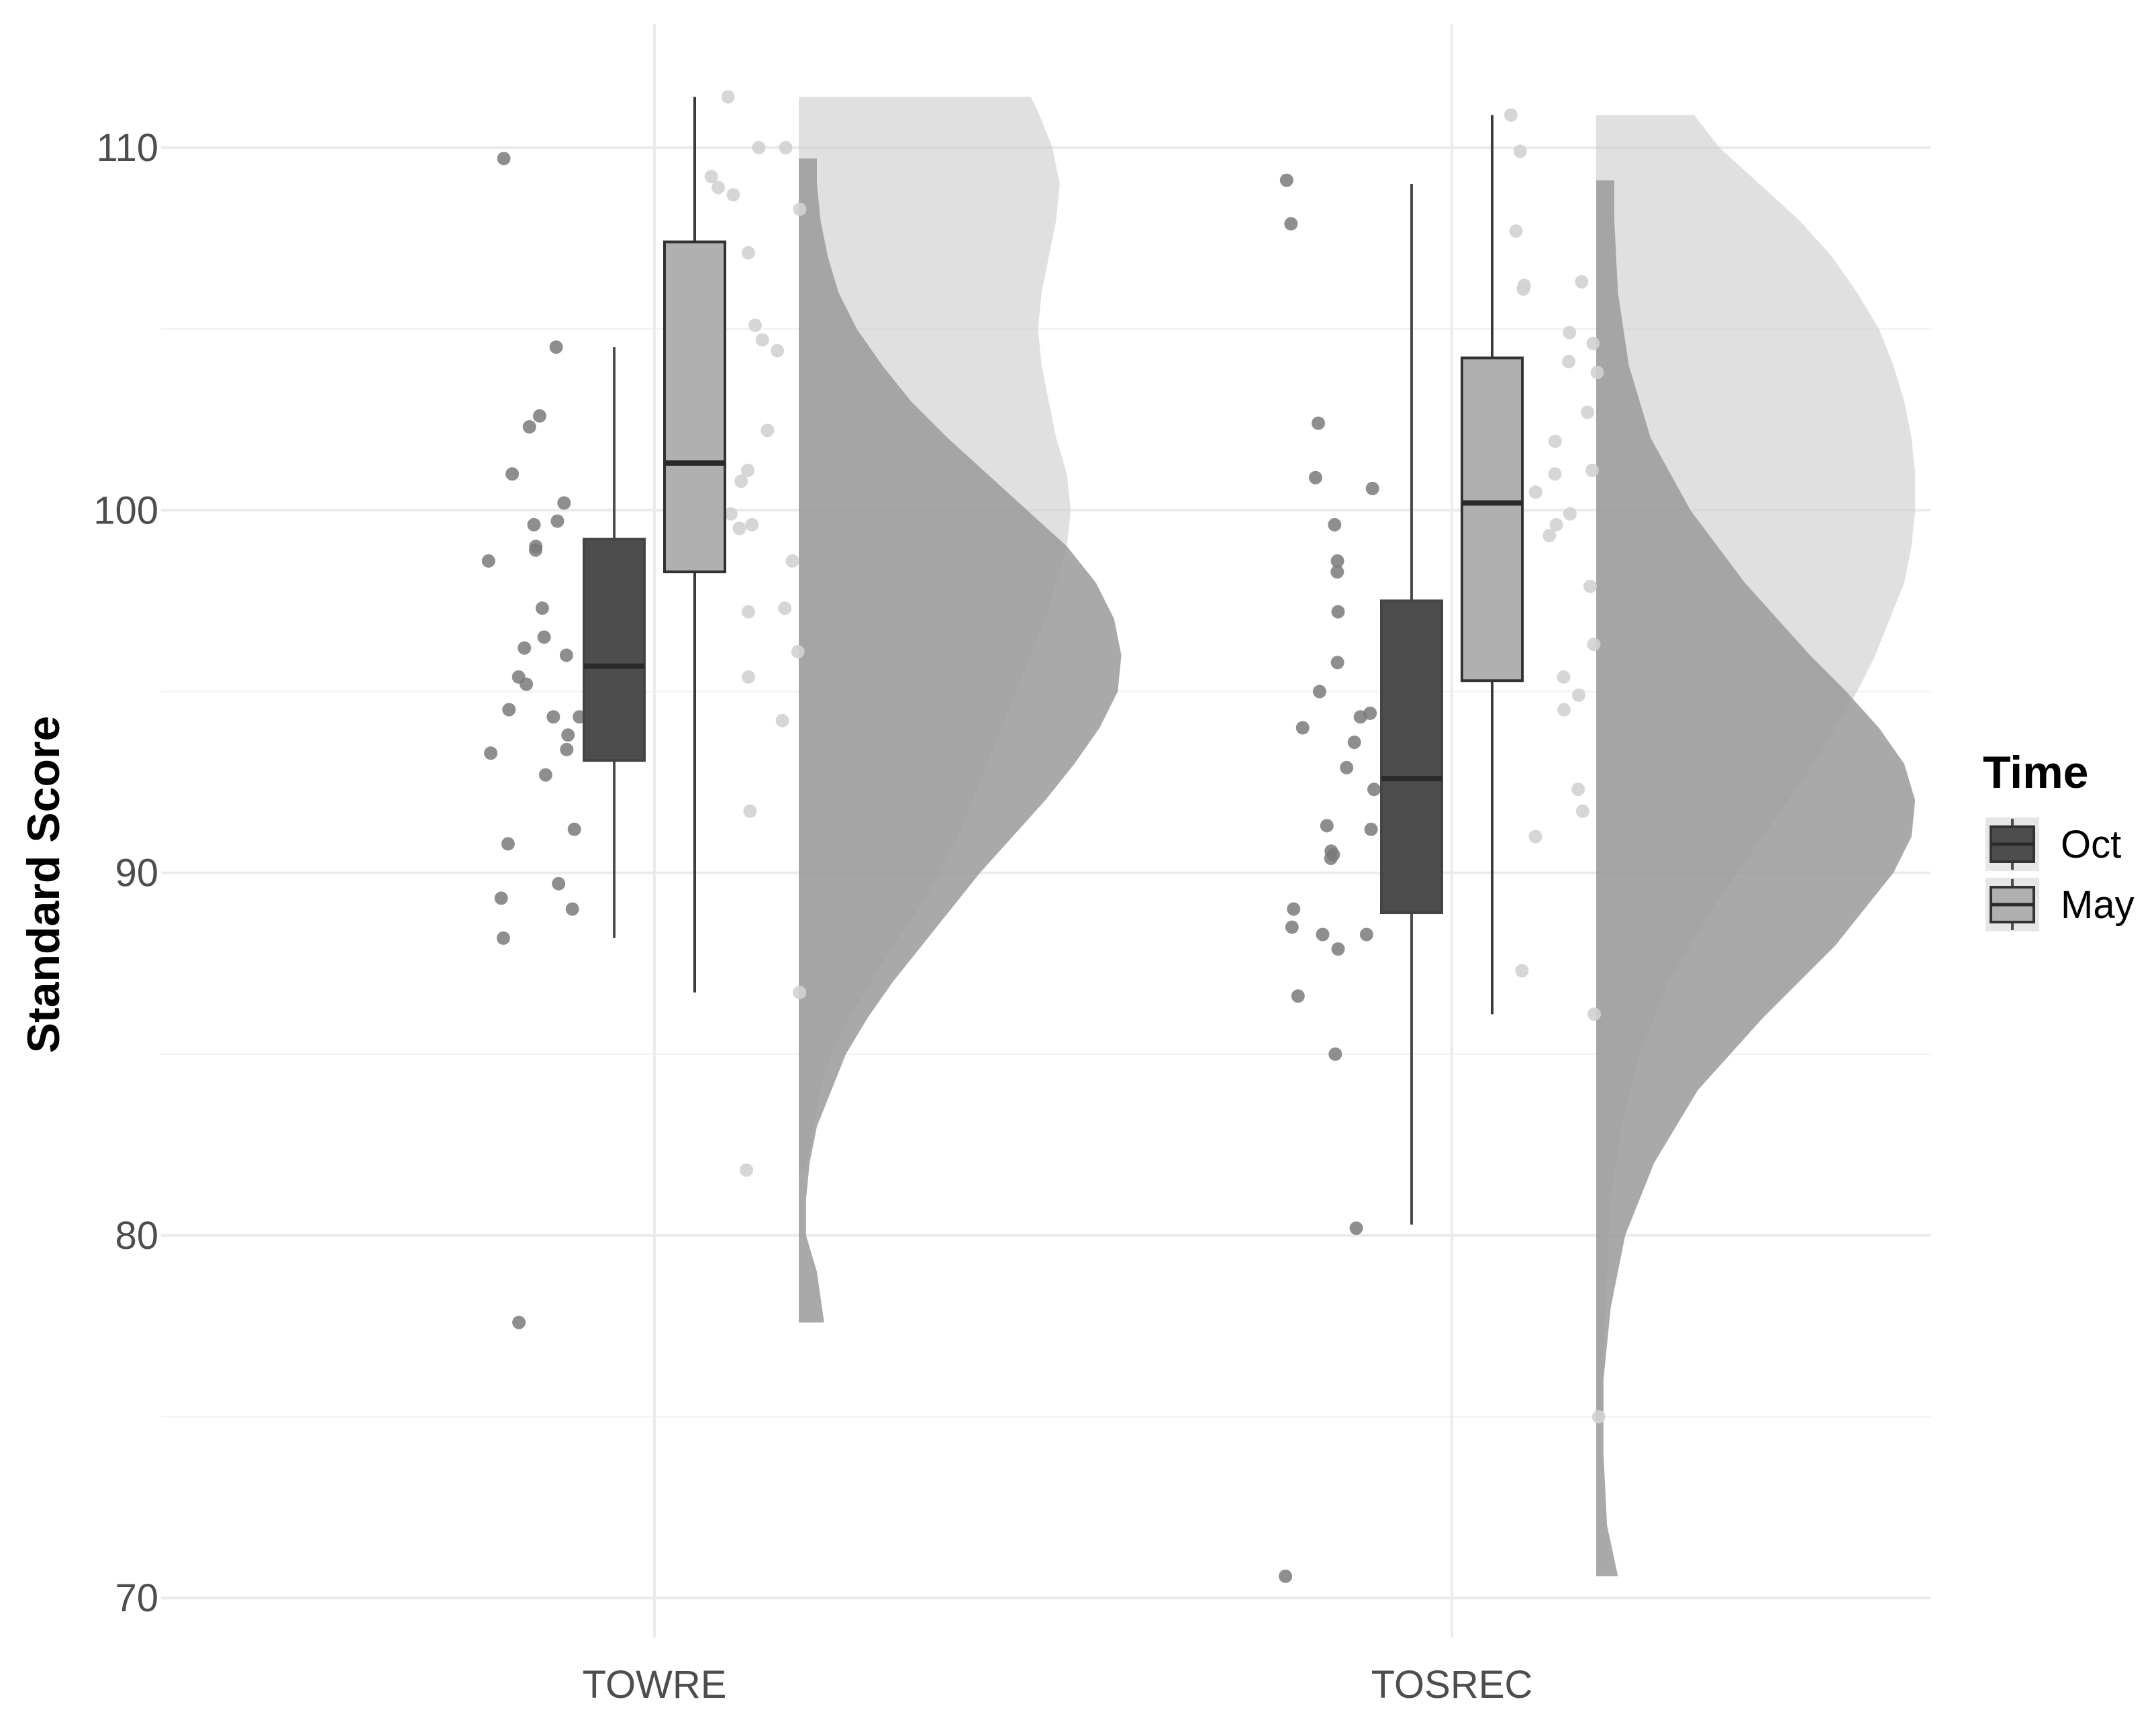 The height and width of the screenshot is (1722, 2156). What do you see at coordinates (961, 740) in the screenshot?
I see `density-oct-towre` at bounding box center [961, 740].